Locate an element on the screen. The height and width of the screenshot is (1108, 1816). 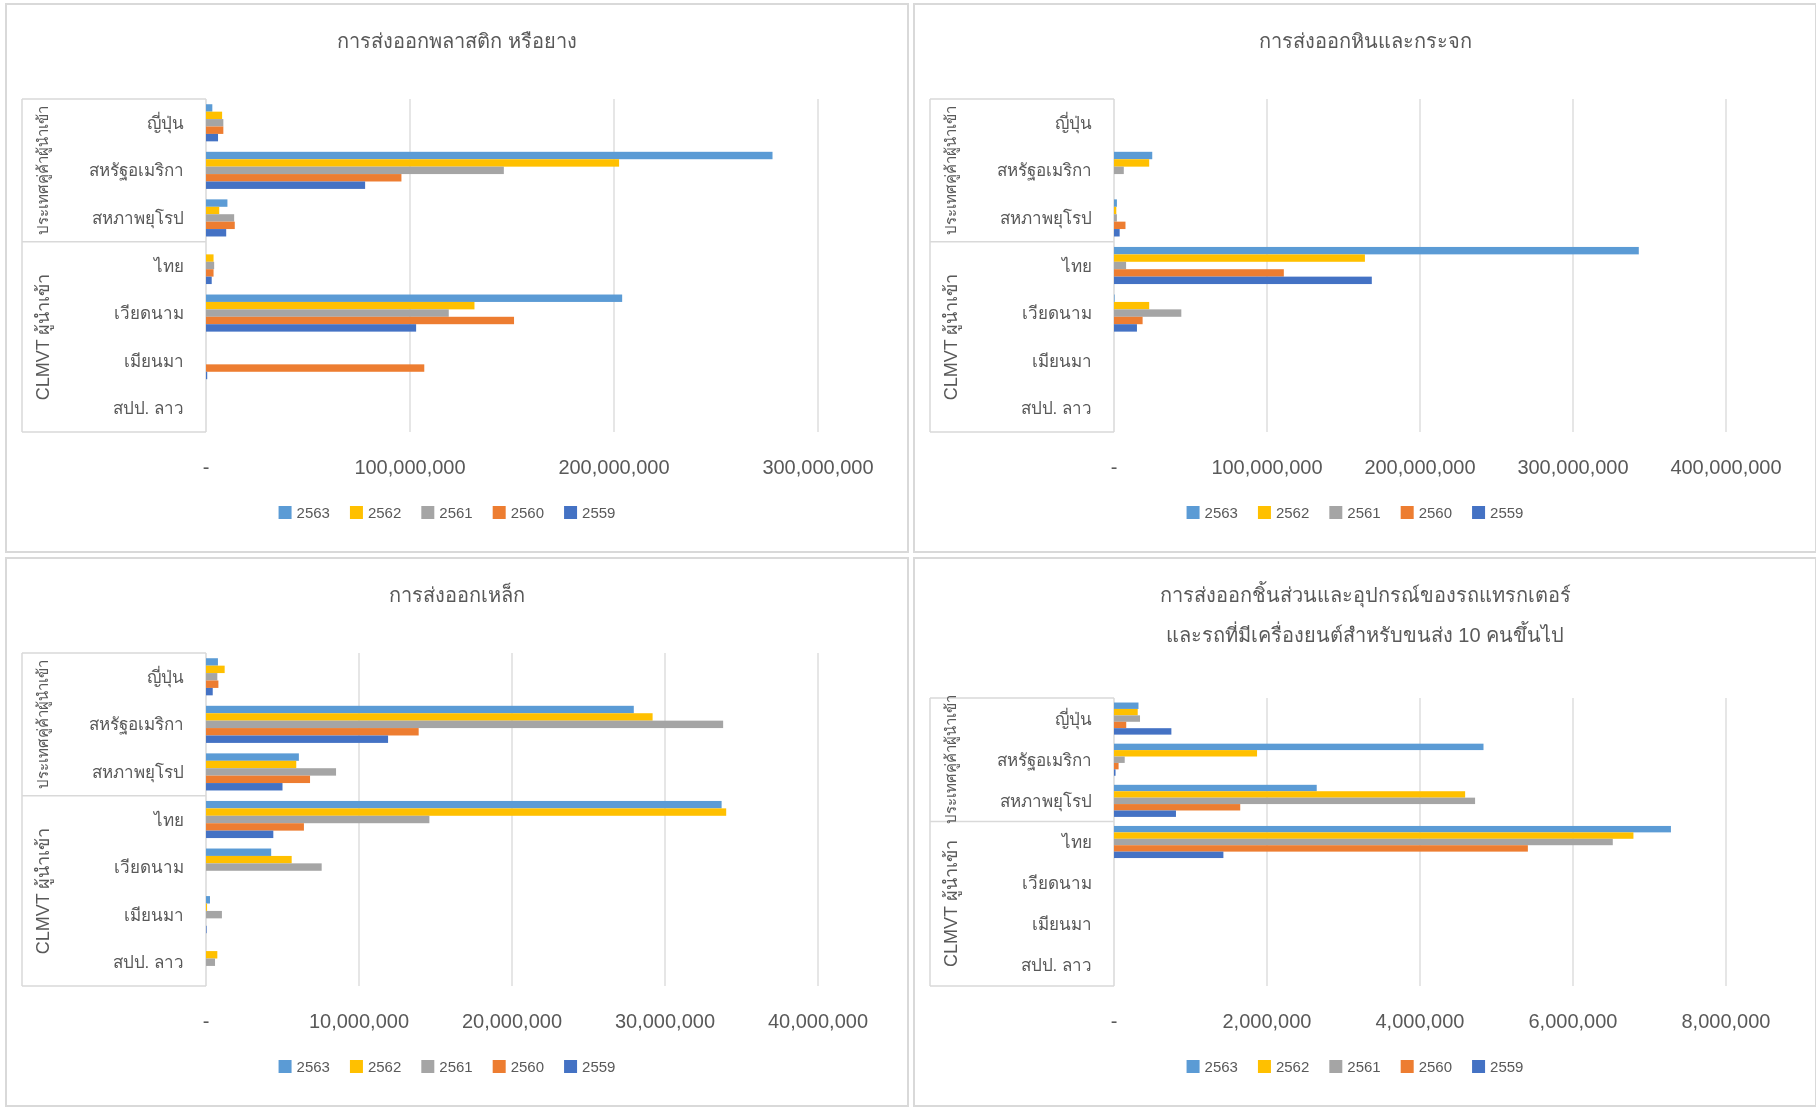
legend-label: 2561 is located at coordinates (1364, 1066).